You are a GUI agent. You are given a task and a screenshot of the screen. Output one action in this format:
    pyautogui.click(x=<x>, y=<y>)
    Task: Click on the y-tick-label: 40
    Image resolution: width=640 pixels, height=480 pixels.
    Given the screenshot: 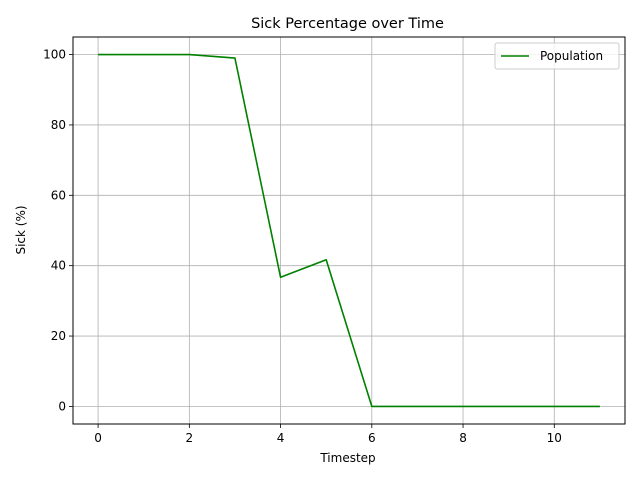 What is the action you would take?
    pyautogui.click(x=58, y=266)
    